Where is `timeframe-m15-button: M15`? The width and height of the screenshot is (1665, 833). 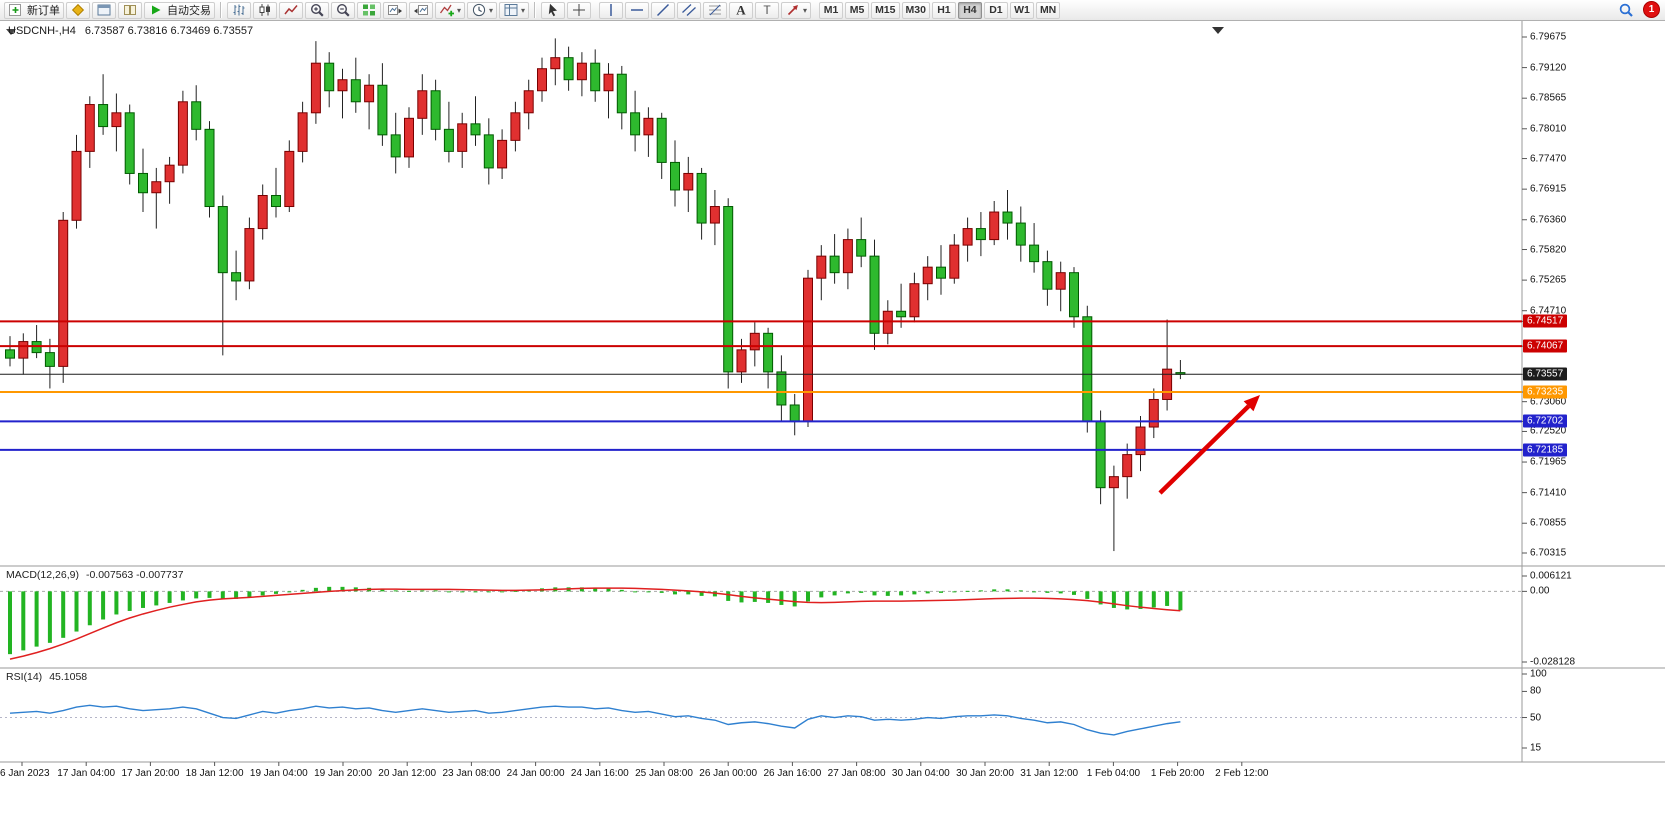
timeframe-m15-button: M15 is located at coordinates (885, 10).